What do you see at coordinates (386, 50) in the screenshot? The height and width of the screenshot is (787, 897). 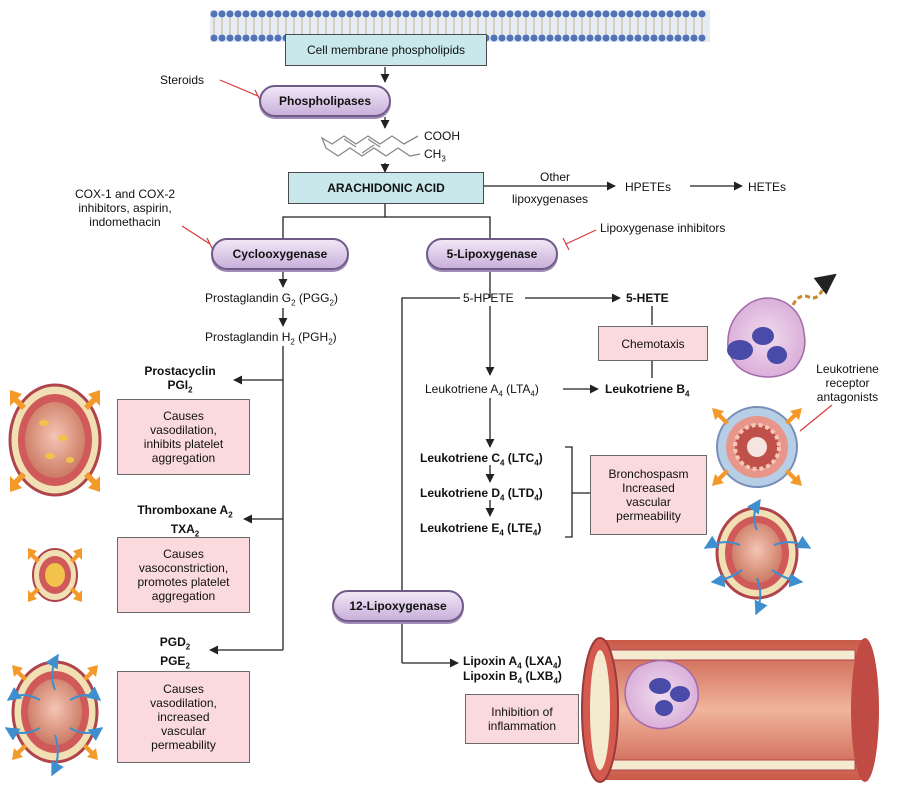 I see `membrane-phospholipids-box: Cell membrane phospholipids` at bounding box center [386, 50].